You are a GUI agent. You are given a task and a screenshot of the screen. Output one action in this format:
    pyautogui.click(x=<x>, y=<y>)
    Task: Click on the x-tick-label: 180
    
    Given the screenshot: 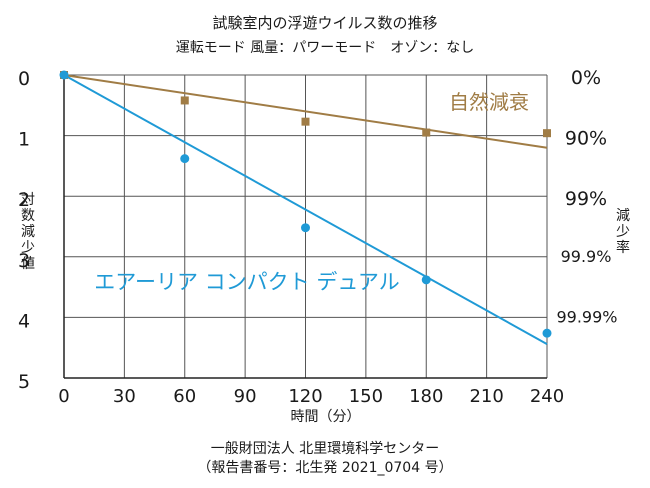 What is the action you would take?
    pyautogui.click(x=426, y=396)
    